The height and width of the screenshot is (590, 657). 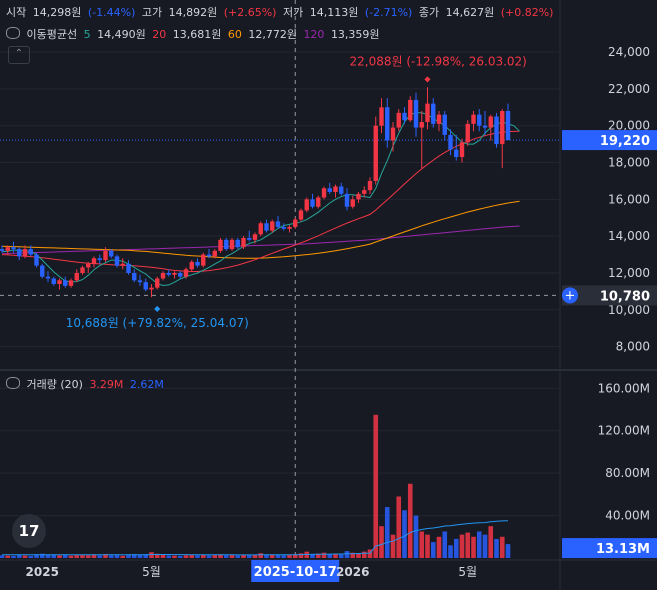 I want to click on price-tick-label: 16,000, so click(x=629, y=199).